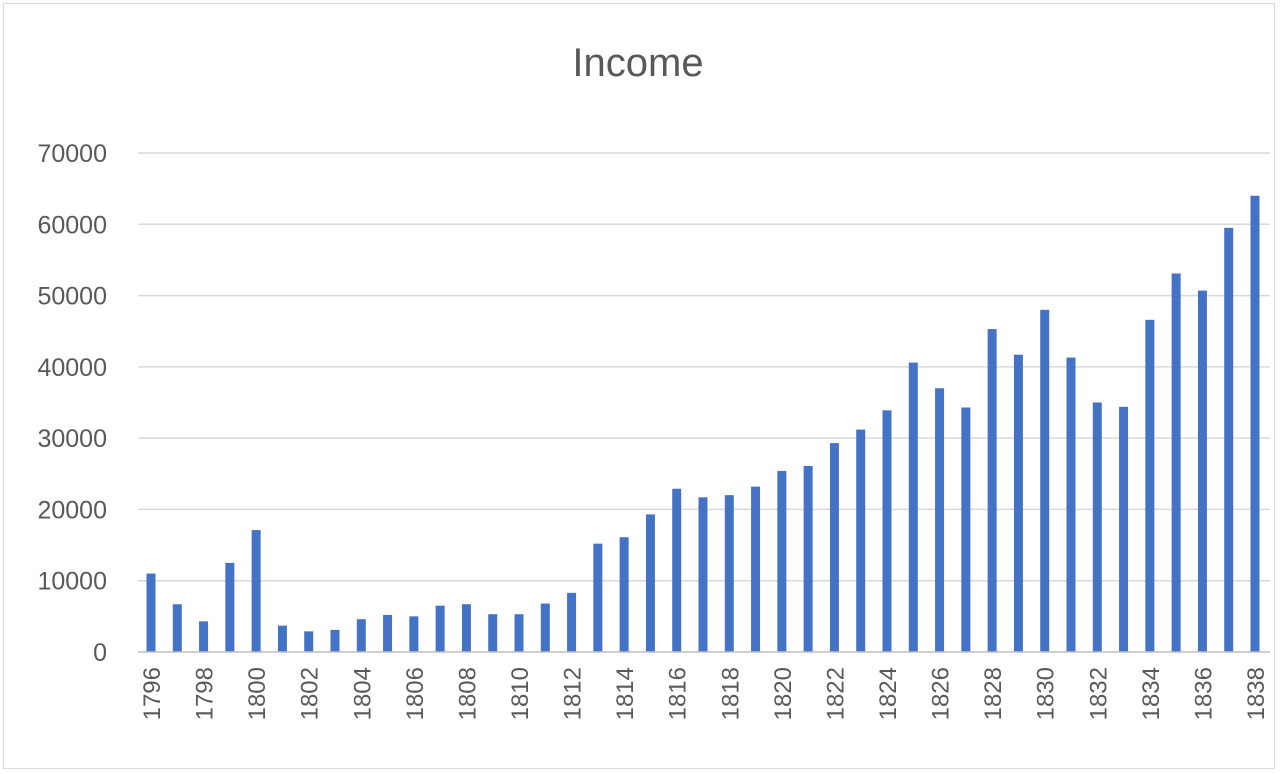  I want to click on y-tick-label-40000: 40000, so click(72, 368).